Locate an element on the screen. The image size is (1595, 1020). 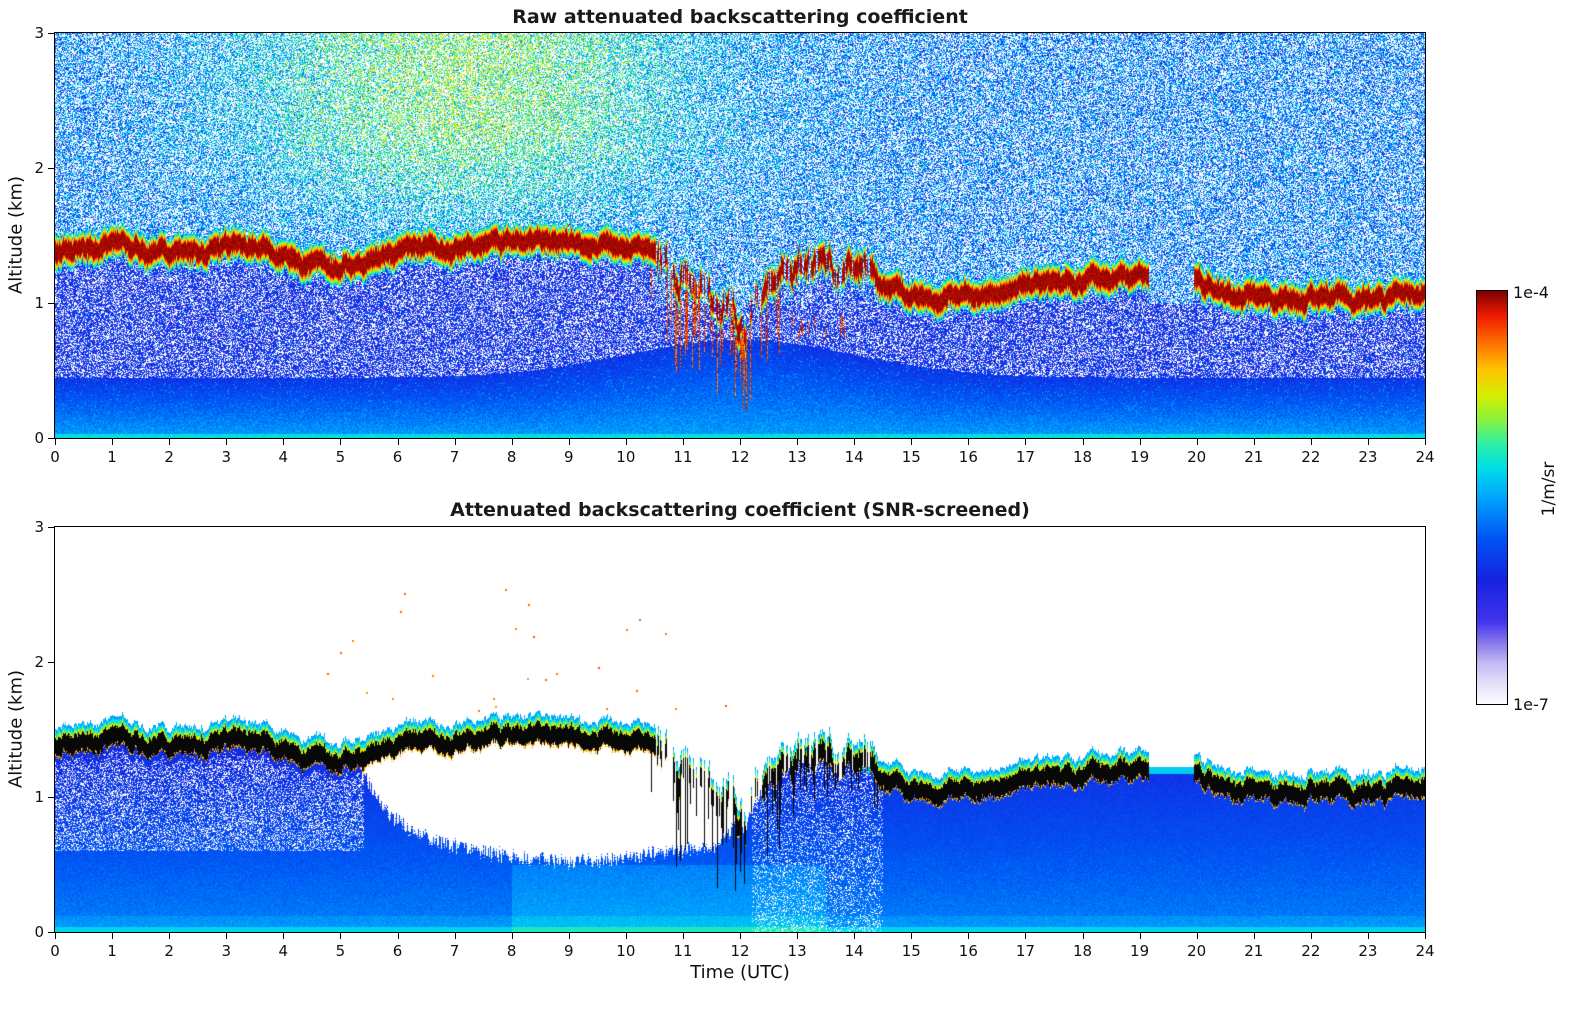
x-tick-label: 0 is located at coordinates (55, 457).